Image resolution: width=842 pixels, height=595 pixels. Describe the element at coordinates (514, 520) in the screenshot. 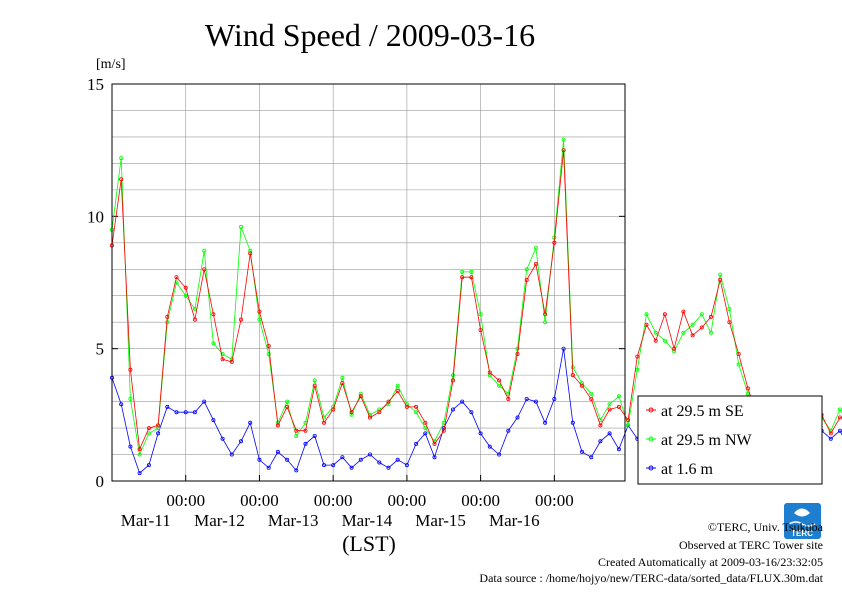

I see `x-tick-date: Mar-16` at that location.